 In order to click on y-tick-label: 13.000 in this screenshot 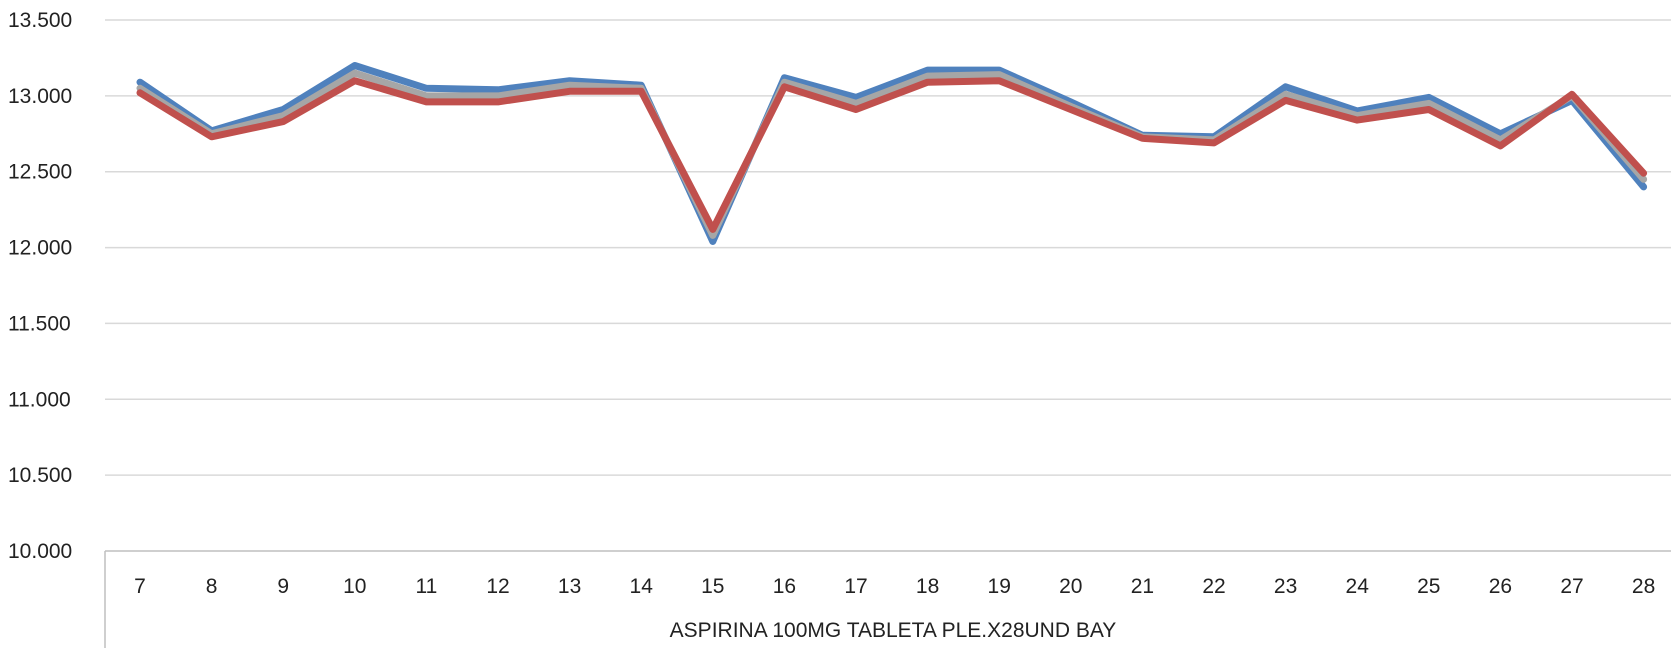, I will do `click(40, 96)`.